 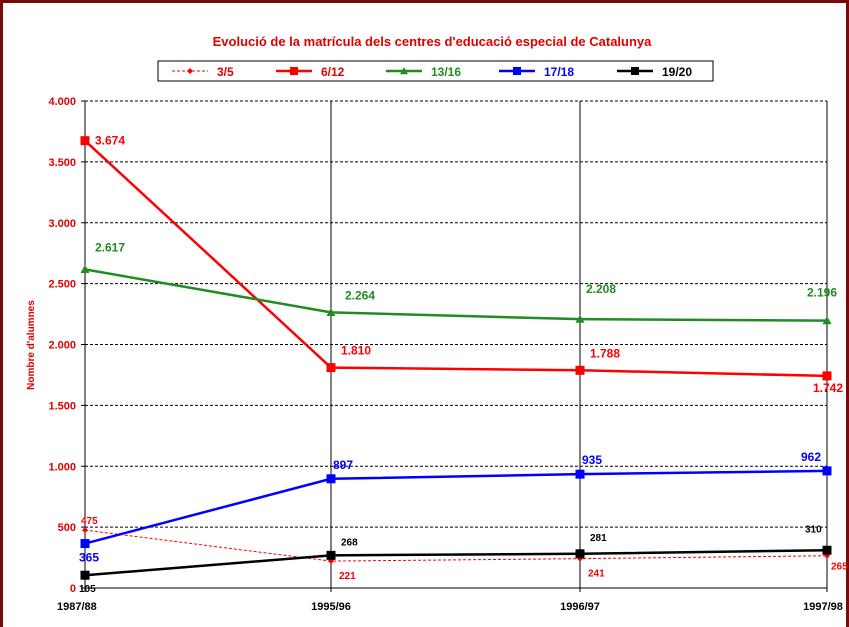 I want to click on legend-label: 6/12, so click(x=333, y=72).